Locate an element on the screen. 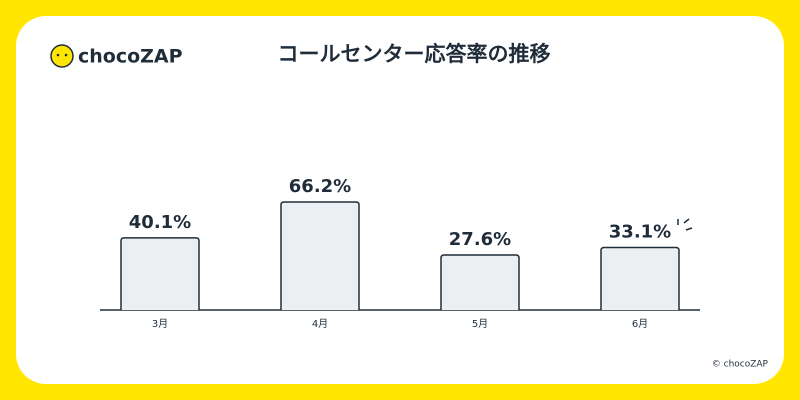 The height and width of the screenshot is (400, 800). brand: chocoZAP is located at coordinates (130, 57).